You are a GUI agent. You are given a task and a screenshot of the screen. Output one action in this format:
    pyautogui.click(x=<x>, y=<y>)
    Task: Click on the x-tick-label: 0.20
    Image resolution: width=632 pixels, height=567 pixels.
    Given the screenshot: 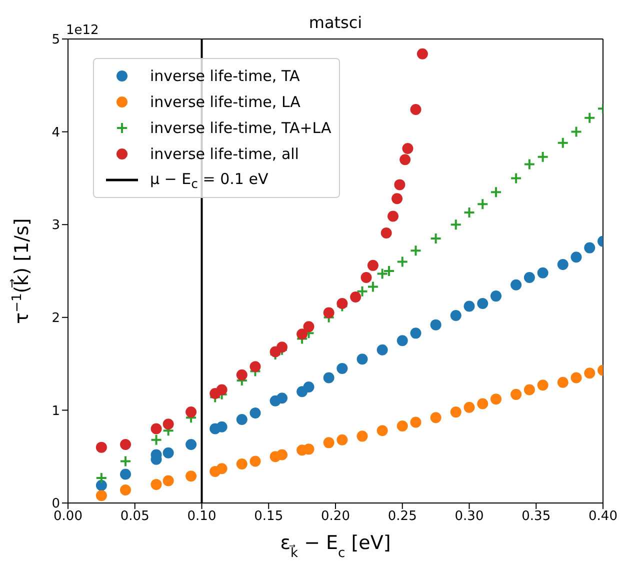 What is the action you would take?
    pyautogui.click(x=335, y=516)
    